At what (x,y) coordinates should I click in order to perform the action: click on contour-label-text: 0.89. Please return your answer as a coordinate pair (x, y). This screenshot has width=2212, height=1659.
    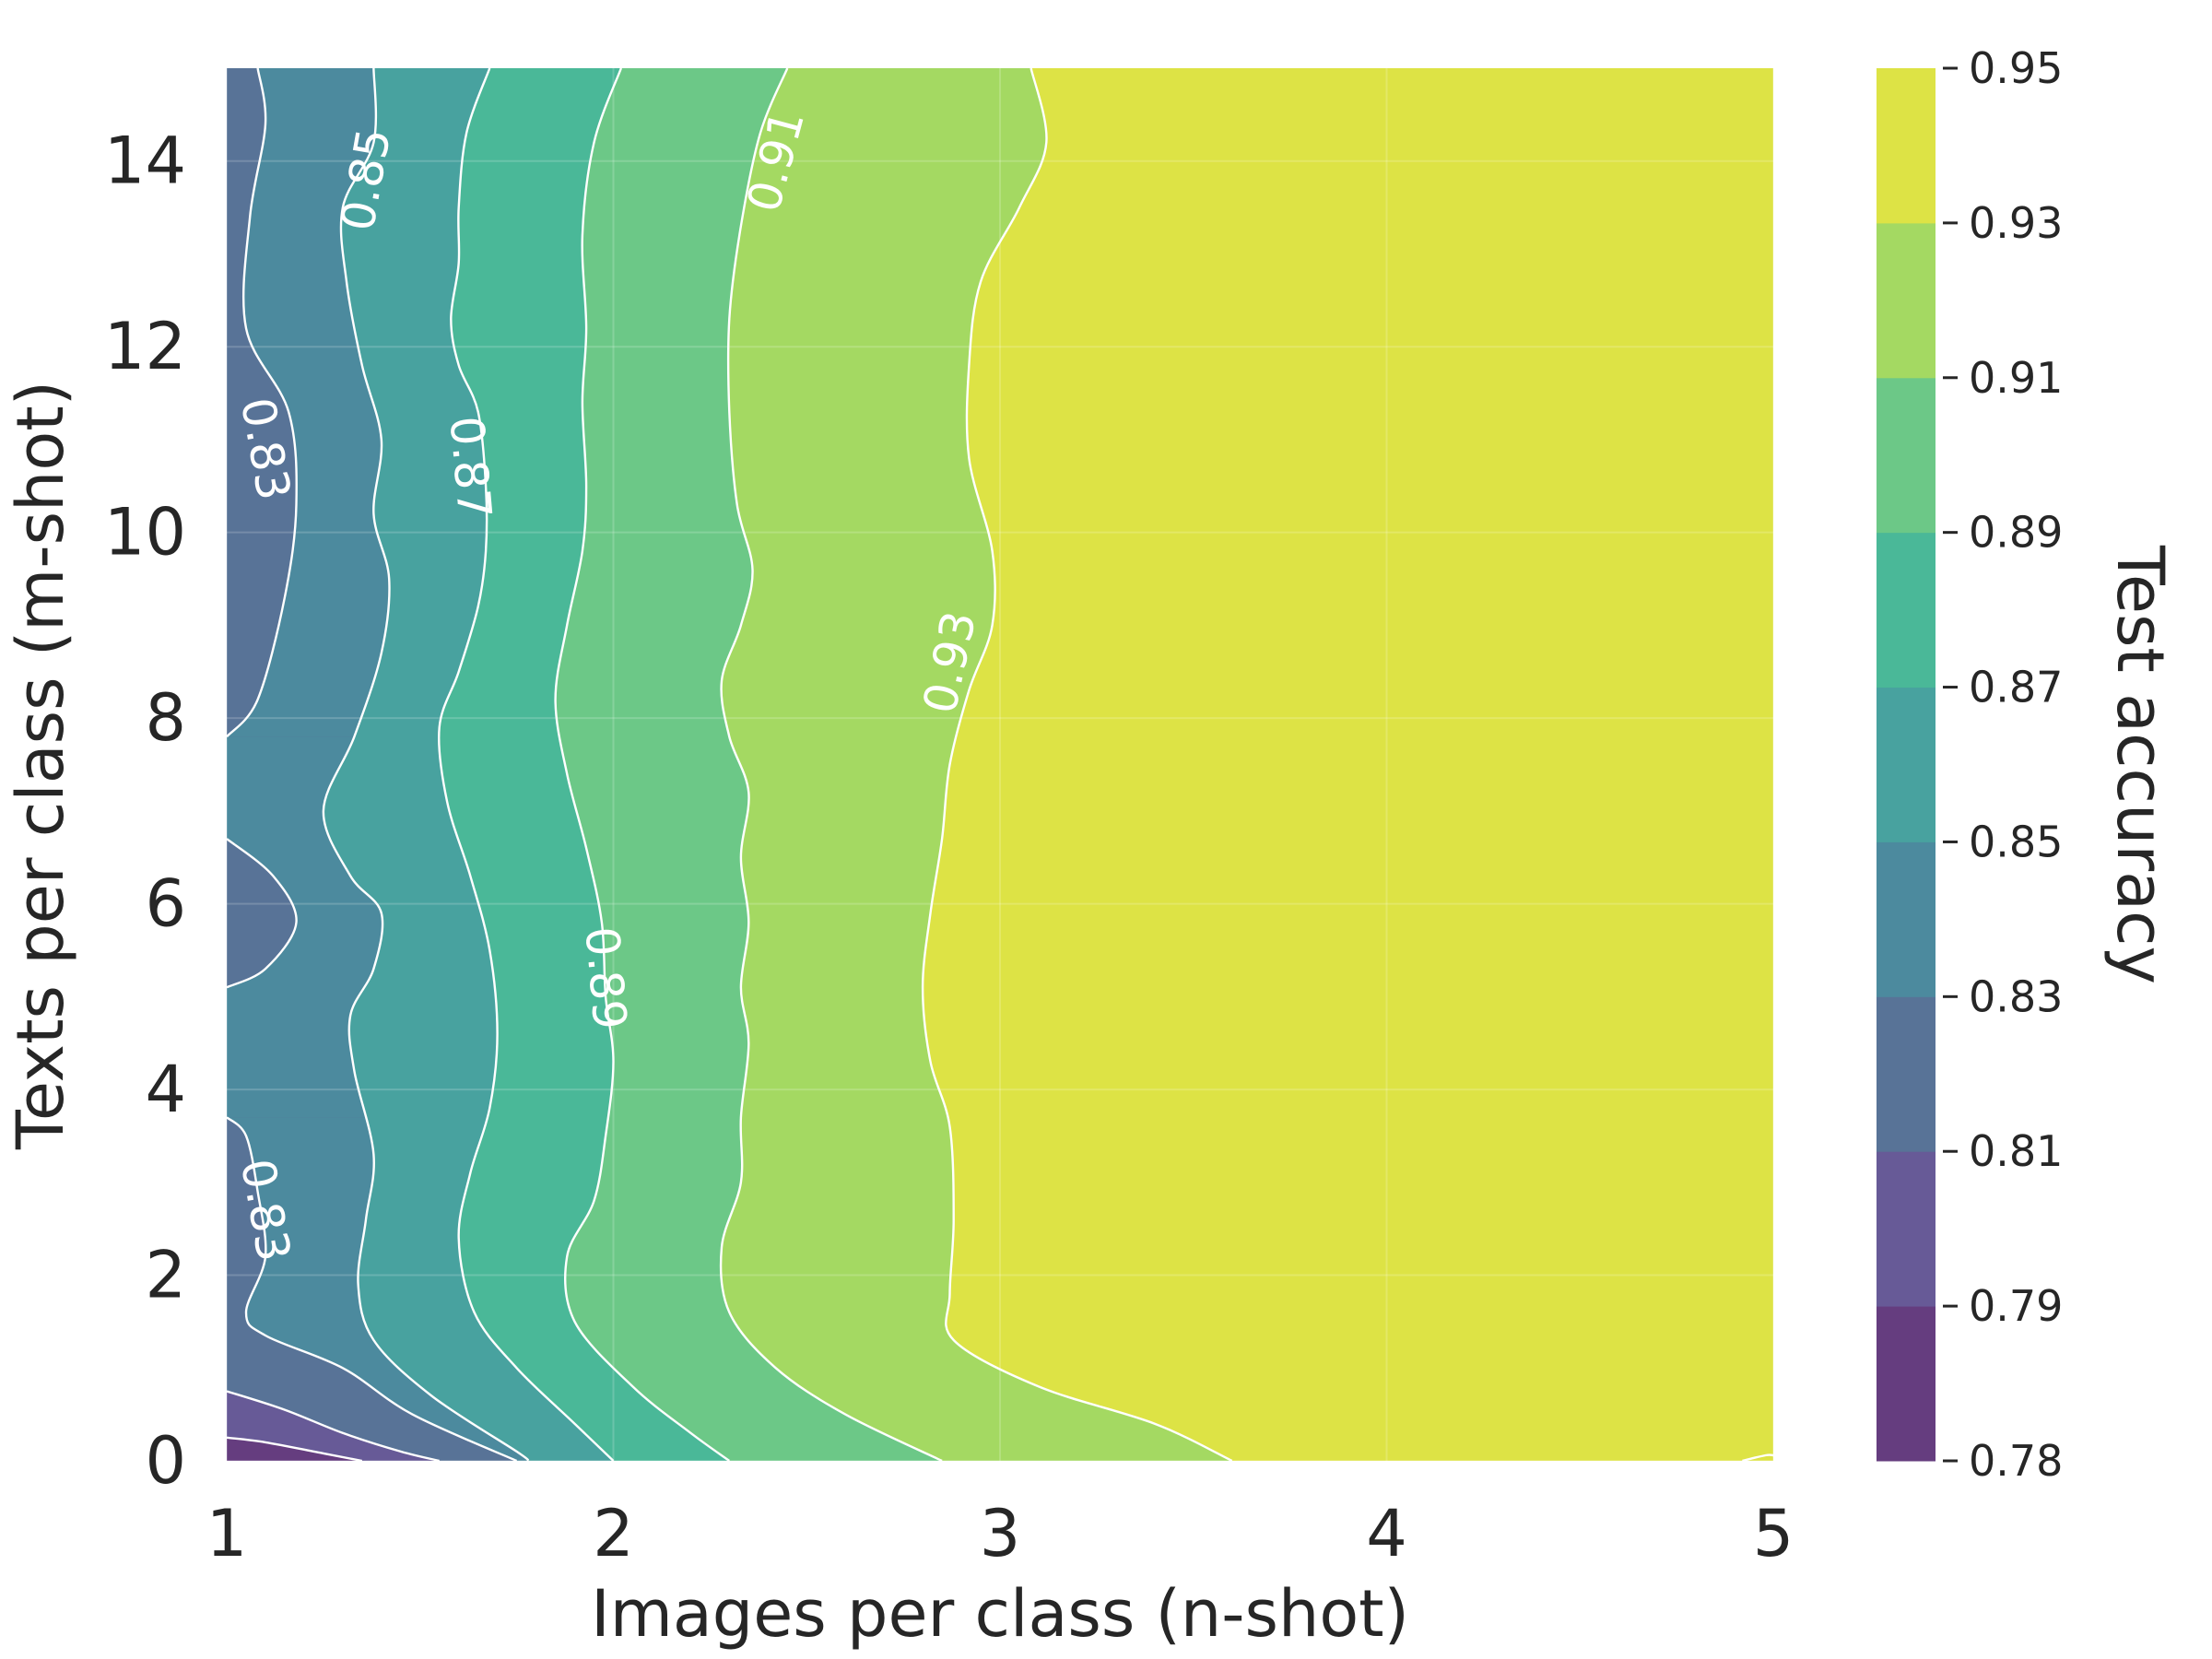
    Looking at the image, I should click on (605, 977).